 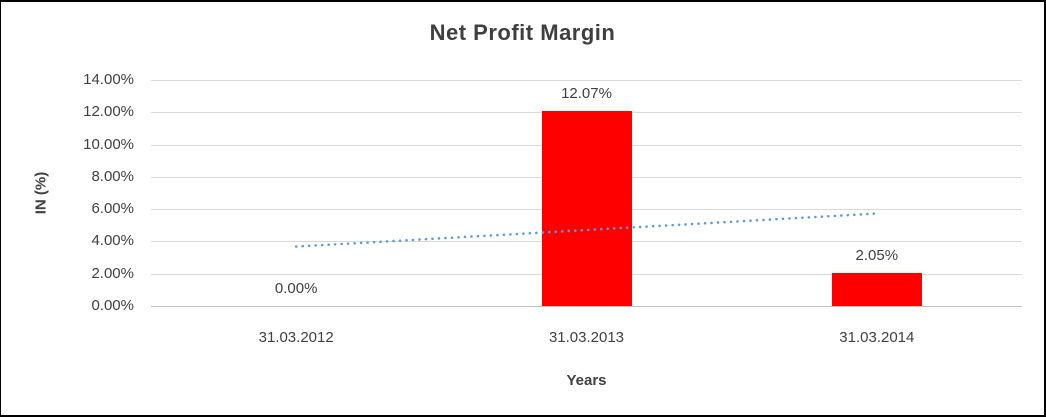 I want to click on y-tick-label: 0.00%, so click(x=112, y=305).